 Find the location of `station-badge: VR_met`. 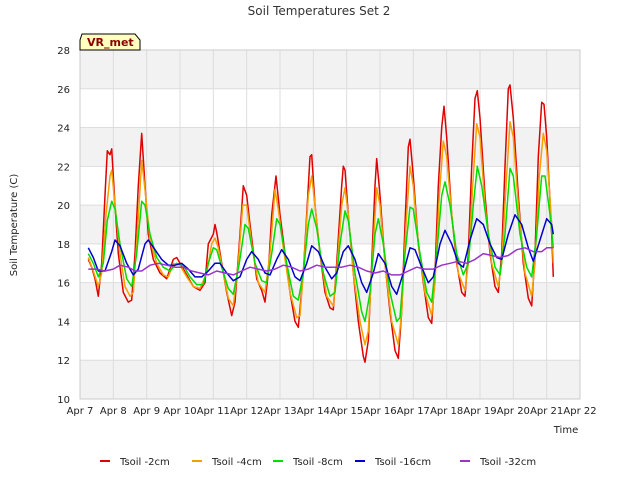

station-badge: VR_met is located at coordinates (110, 42).